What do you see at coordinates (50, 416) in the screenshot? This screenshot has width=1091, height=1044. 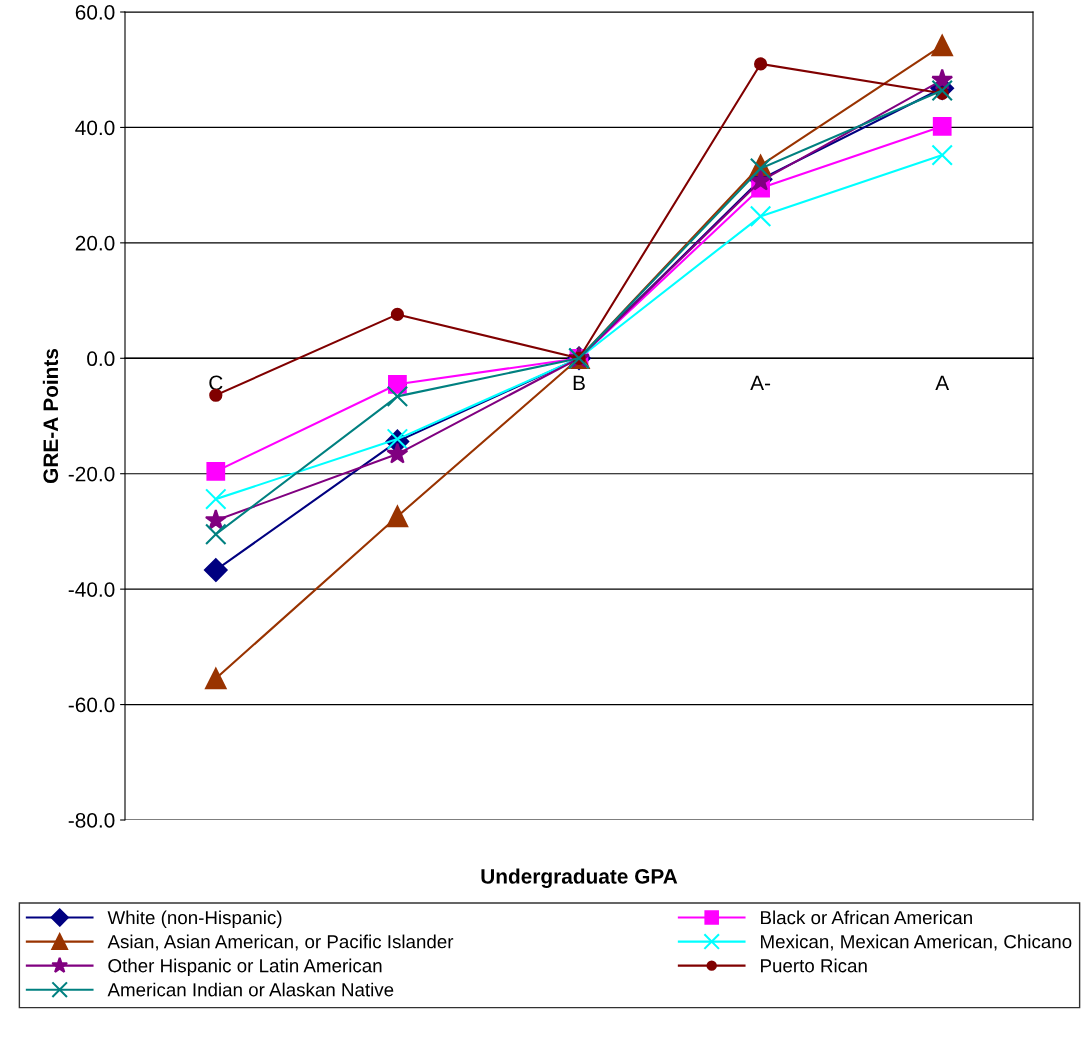 I see `y-axis-title: GRE-A Points` at bounding box center [50, 416].